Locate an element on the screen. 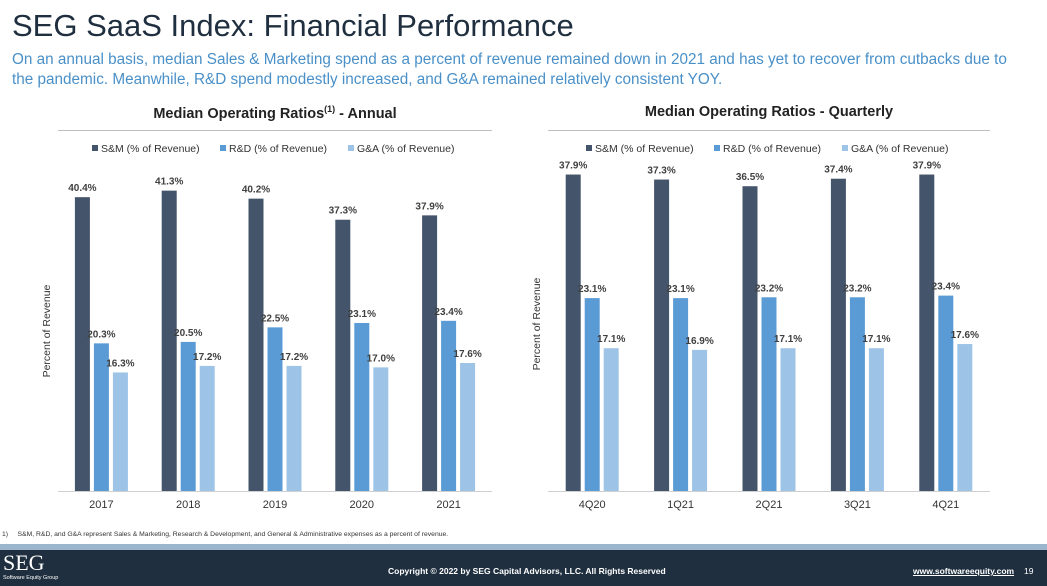 This screenshot has width=1047, height=586. quarterly-data-label-0-1: 37.3% is located at coordinates (661, 171).